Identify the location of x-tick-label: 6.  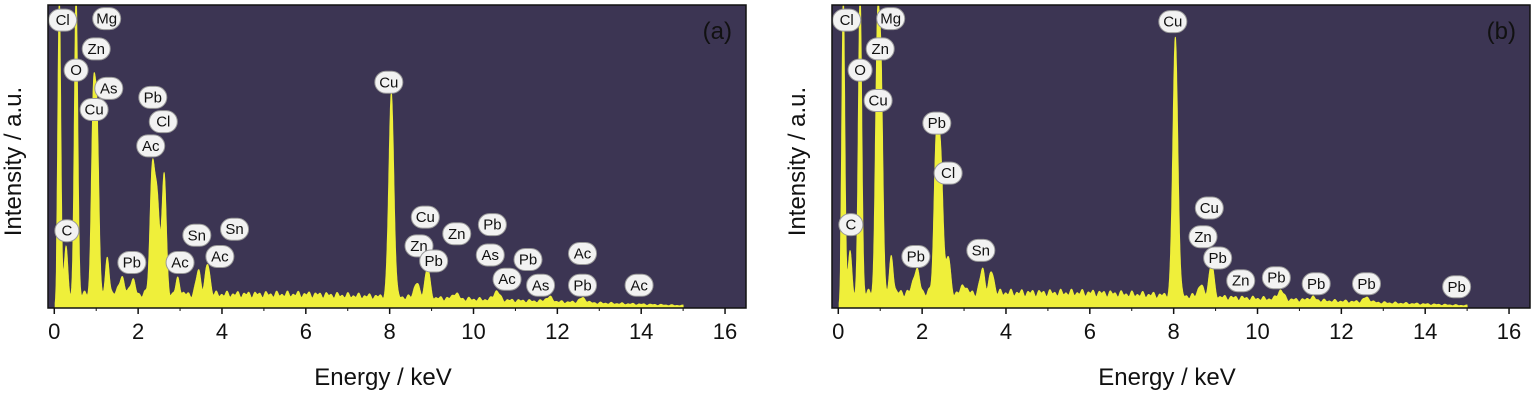
(306, 331).